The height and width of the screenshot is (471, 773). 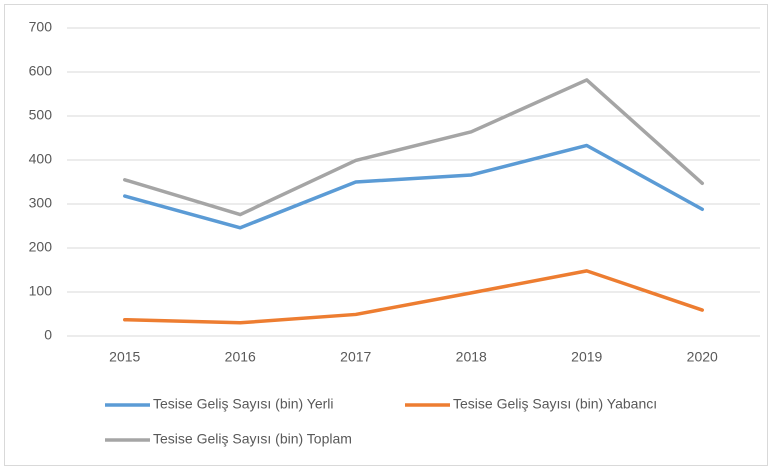 What do you see at coordinates (41, 159) in the screenshot?
I see `y-tick-label: 400` at bounding box center [41, 159].